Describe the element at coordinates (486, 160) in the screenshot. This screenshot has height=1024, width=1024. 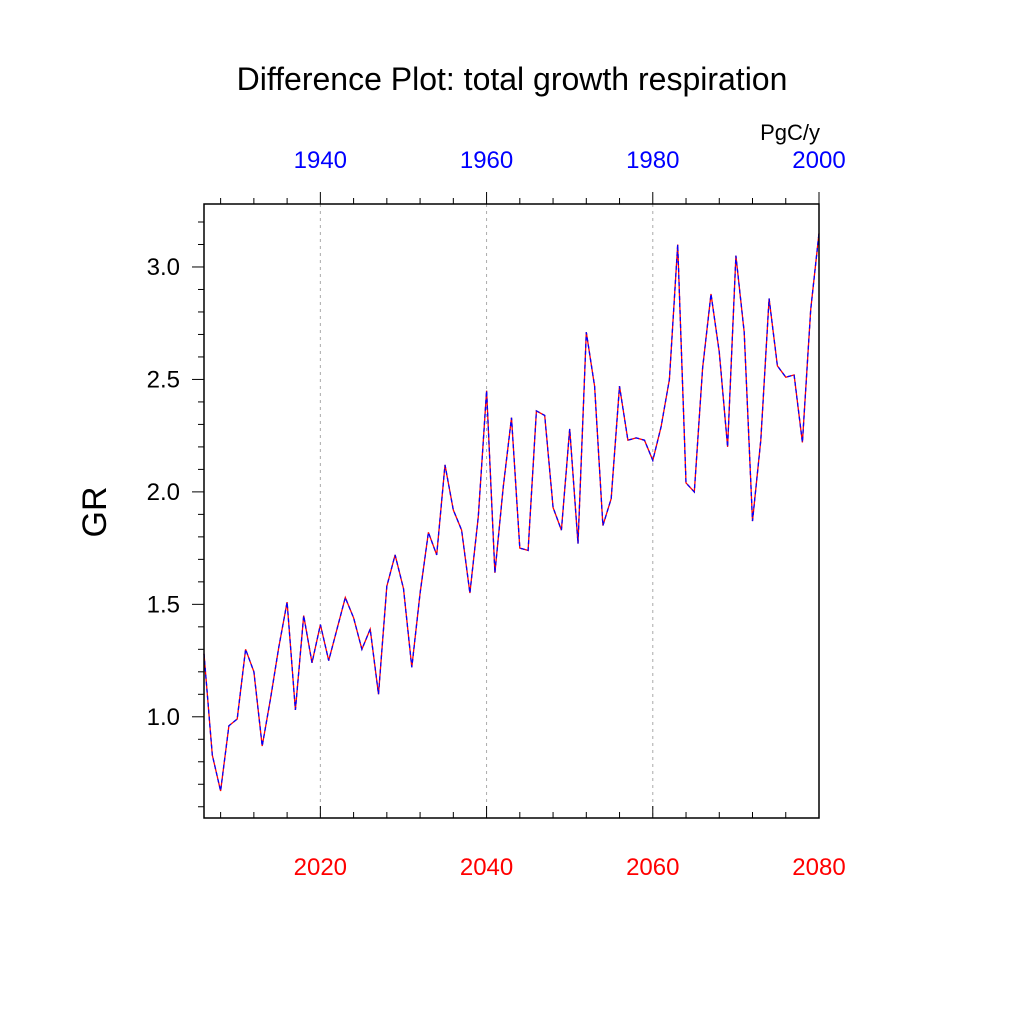
I see `x-tick-label-top: 1960` at that location.